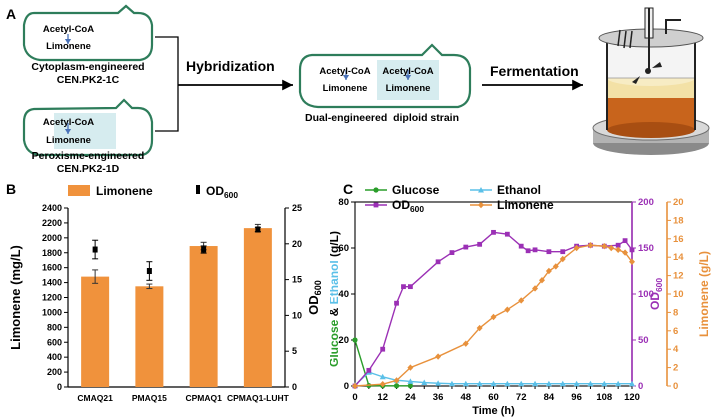 This screenshot has width=715, height=419. Describe the element at coordinates (54, 372) in the screenshot. I see `left-tick-label: 200` at that location.